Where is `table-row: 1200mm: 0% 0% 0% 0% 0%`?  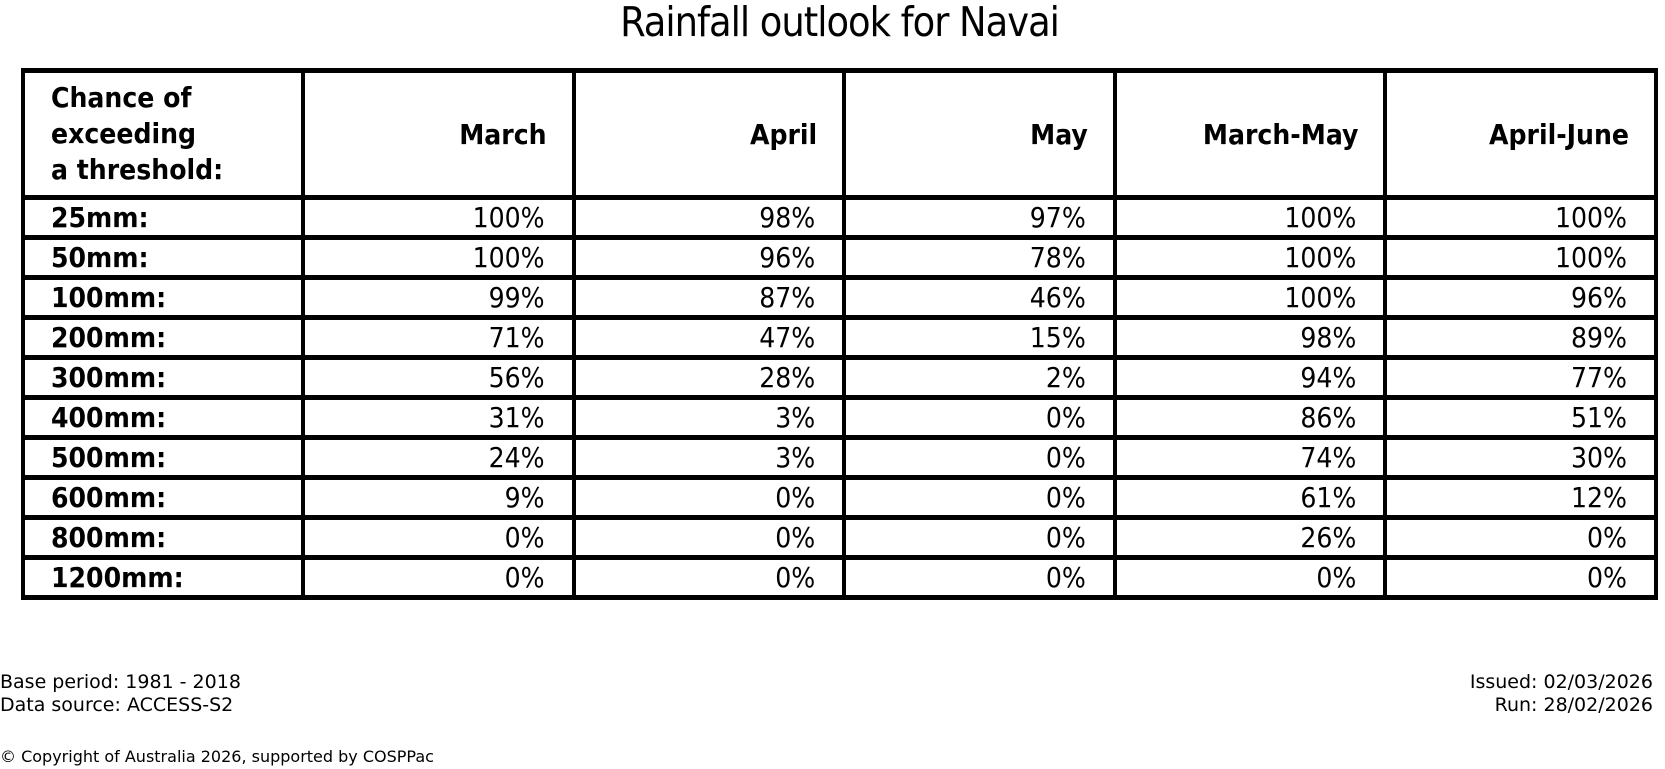
table-row: 1200mm: 0% 0% 0% 0% 0% is located at coordinates (839, 577).